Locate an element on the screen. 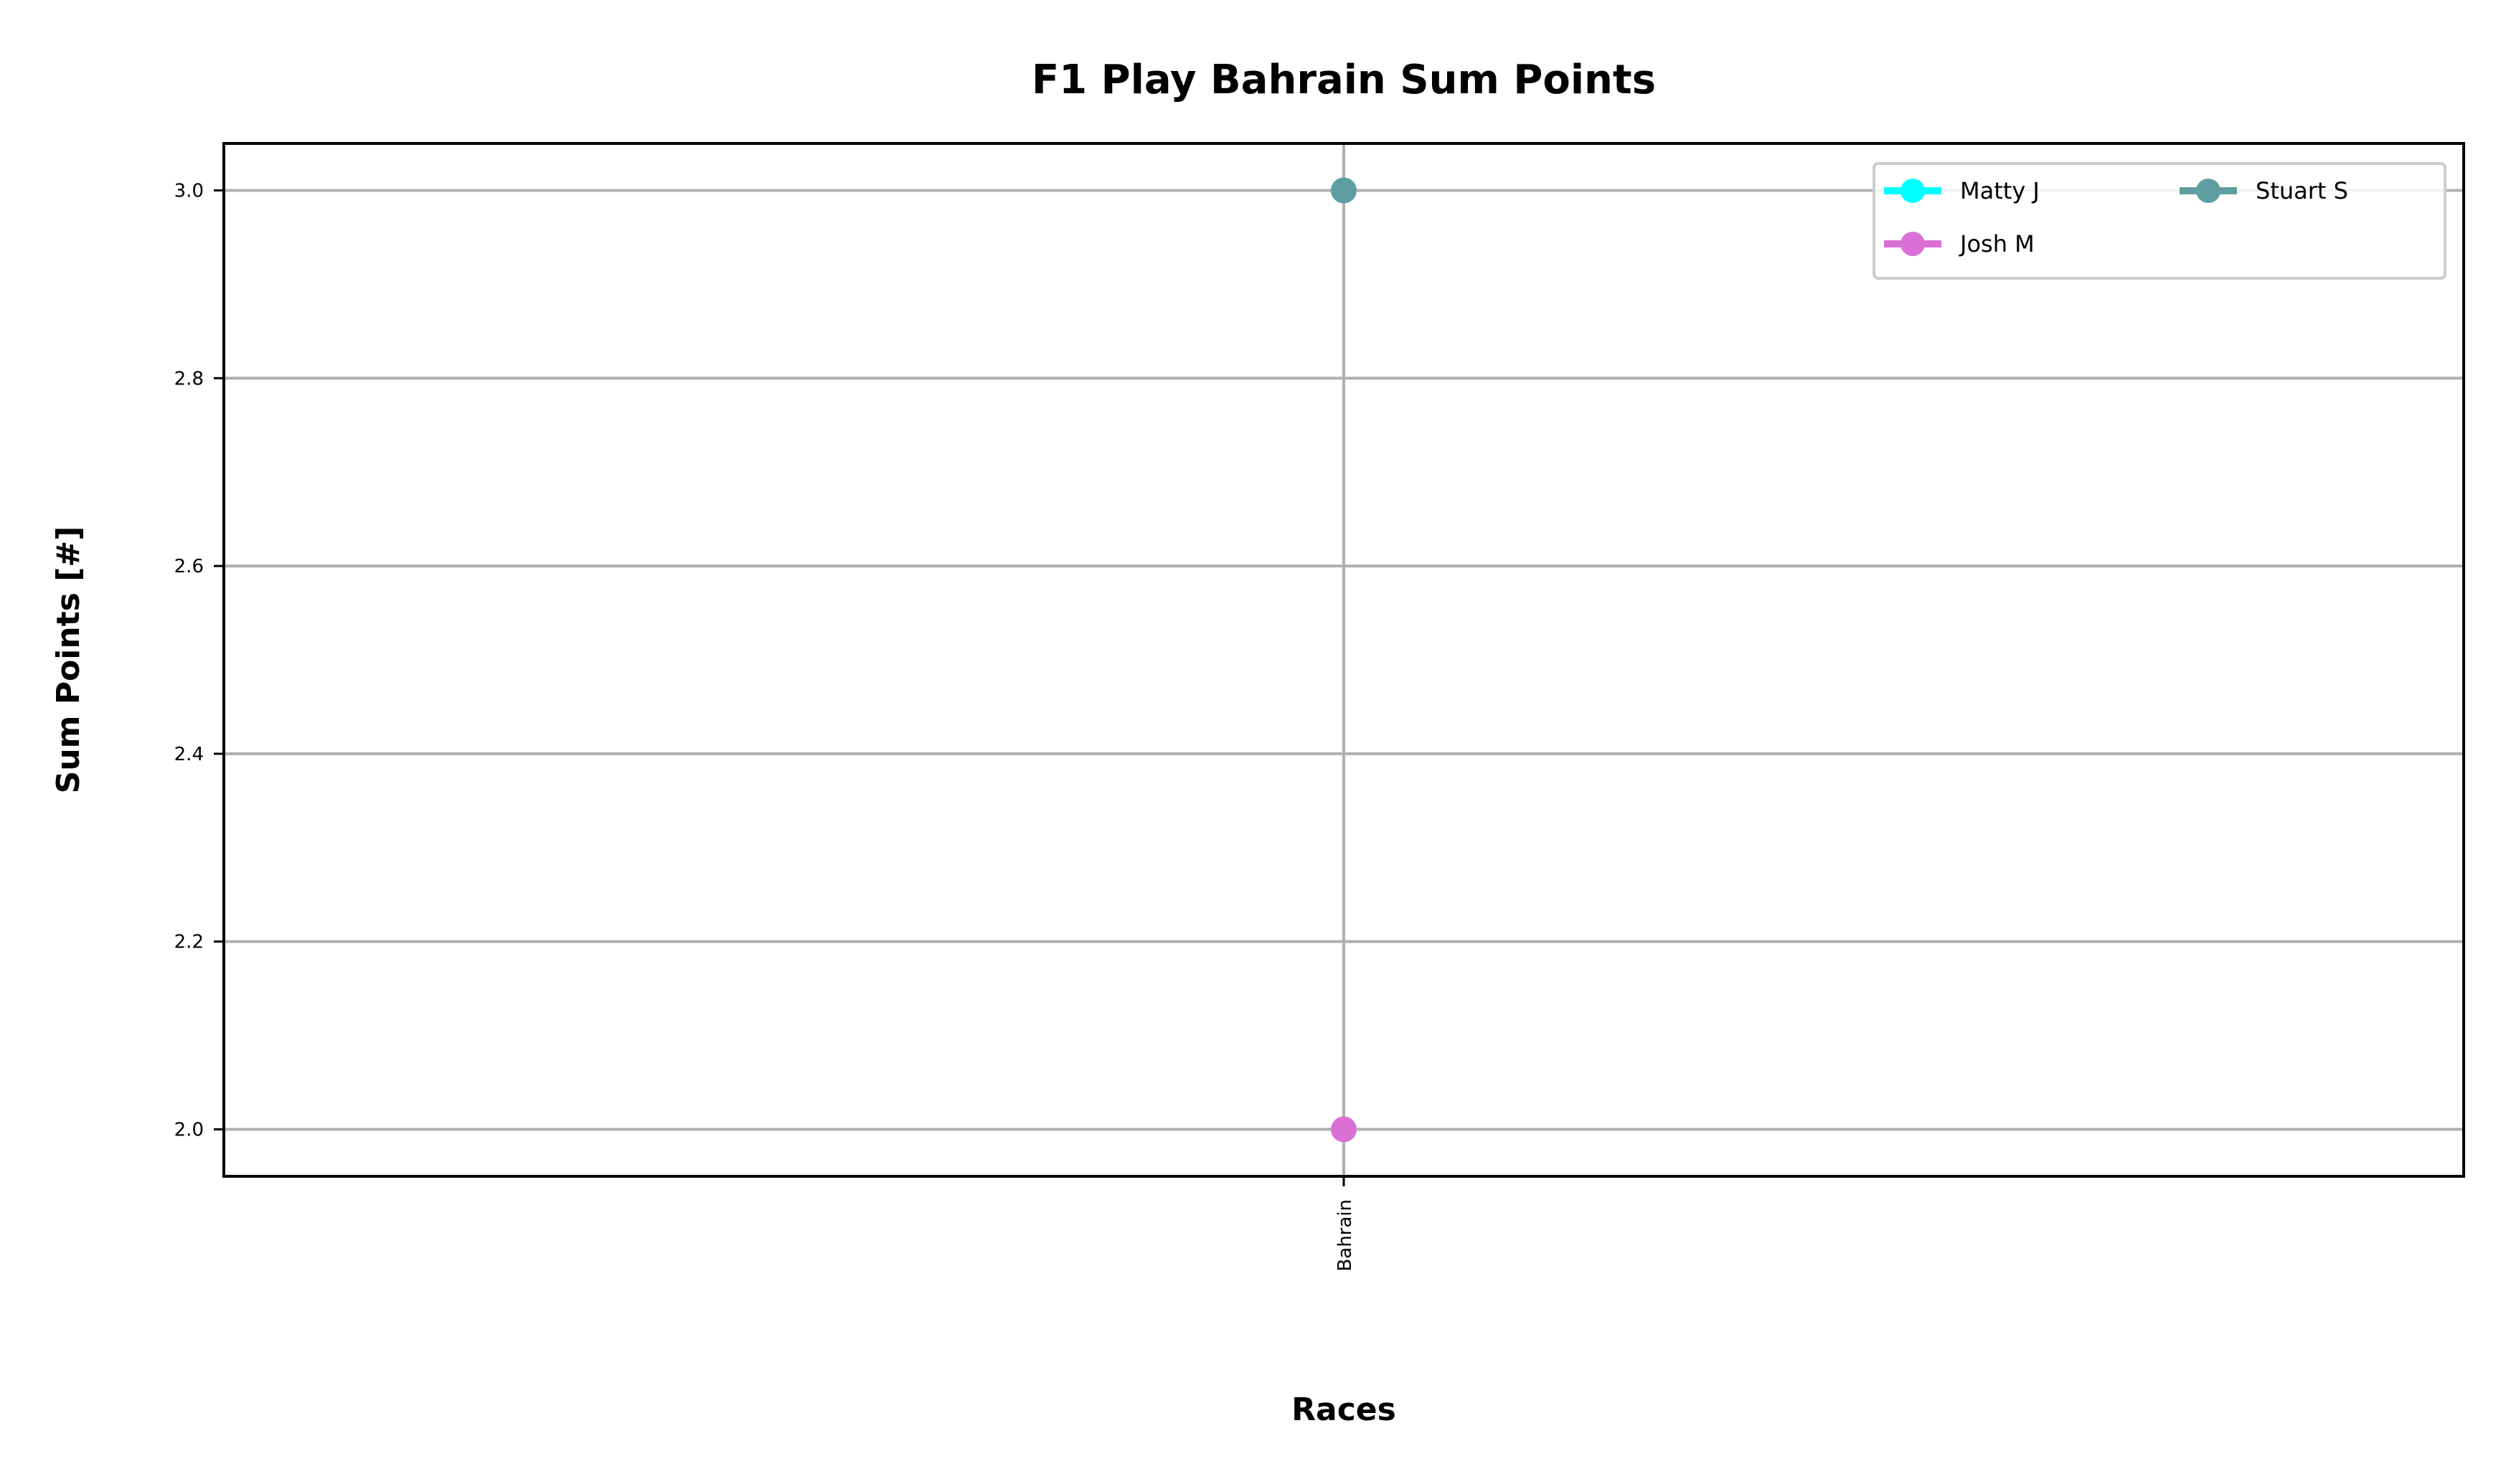 This screenshot has width=2501, height=1484. legend: Matty J Josh M Stuart S is located at coordinates (2159, 221).